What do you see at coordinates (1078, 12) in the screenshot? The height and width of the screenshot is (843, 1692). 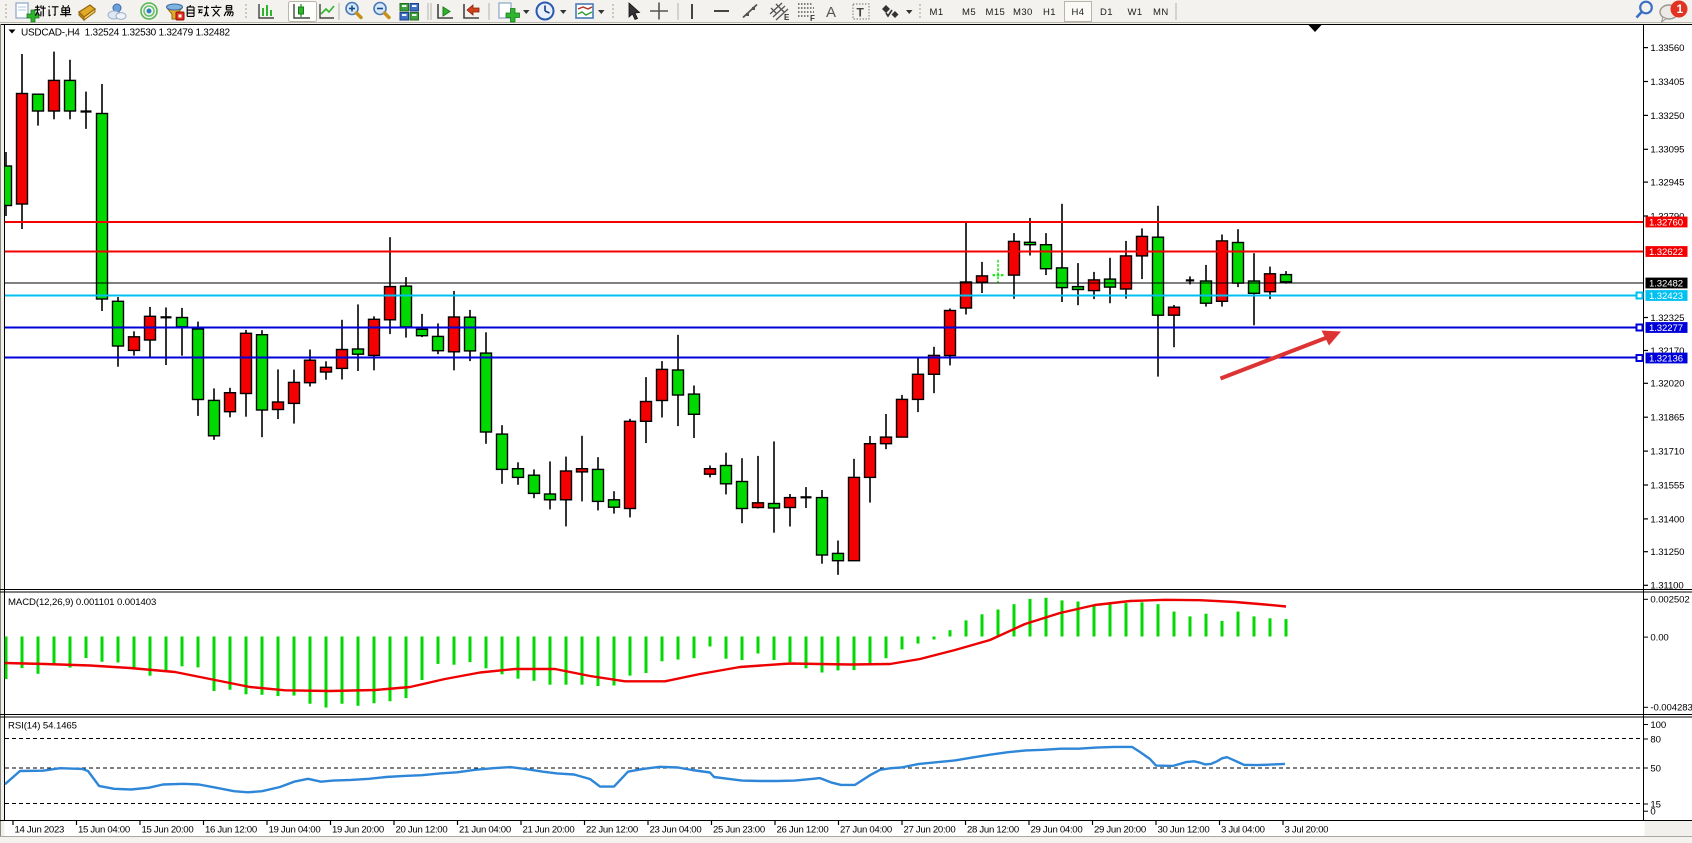 I see `svg-text: H4` at bounding box center [1078, 12].